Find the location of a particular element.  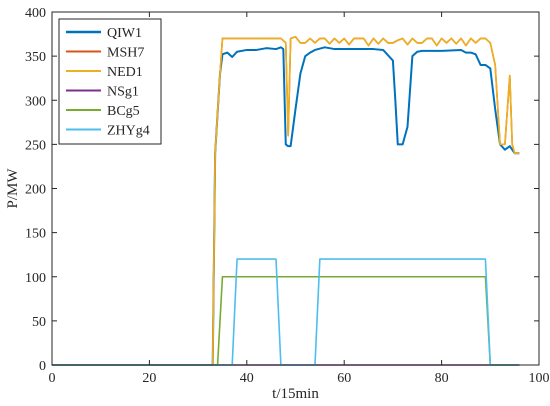

y-tick-label: 400 is located at coordinates (35, 13).